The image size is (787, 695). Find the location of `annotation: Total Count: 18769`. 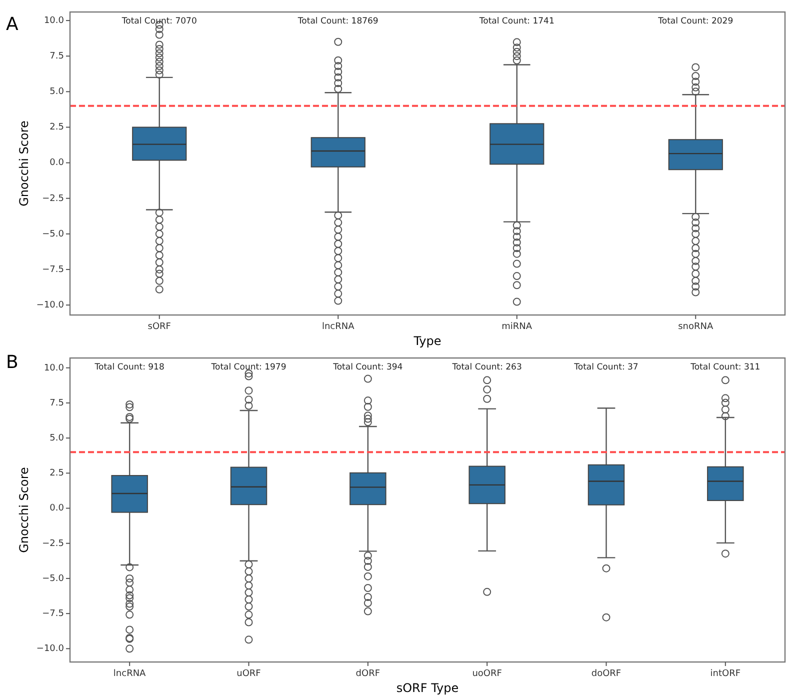

annotation: Total Count: 18769 is located at coordinates (337, 21).